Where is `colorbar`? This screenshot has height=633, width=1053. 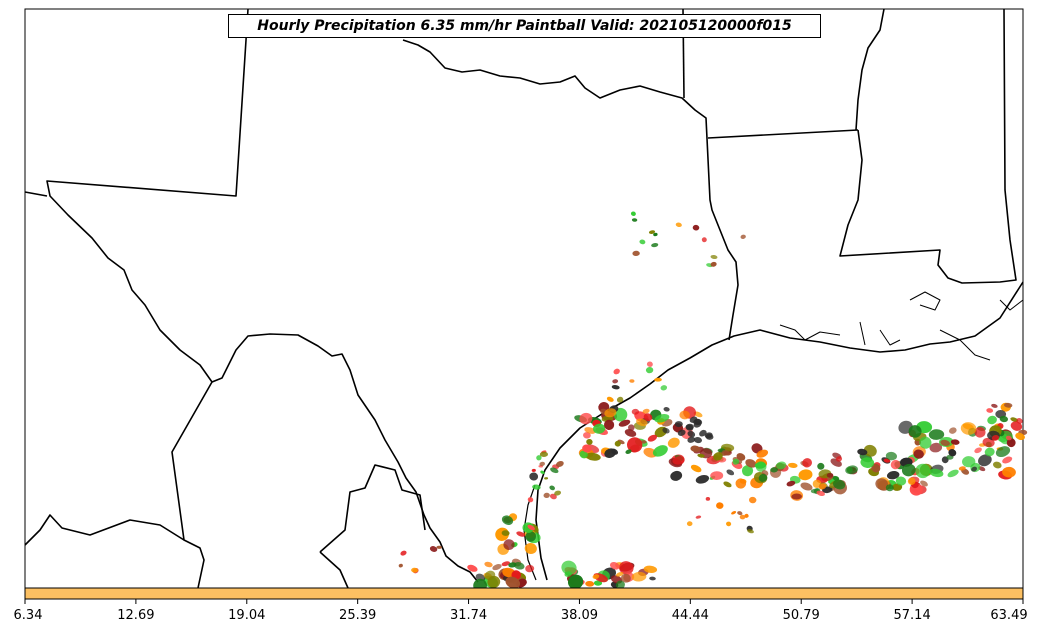 colorbar is located at coordinates (524, 593).